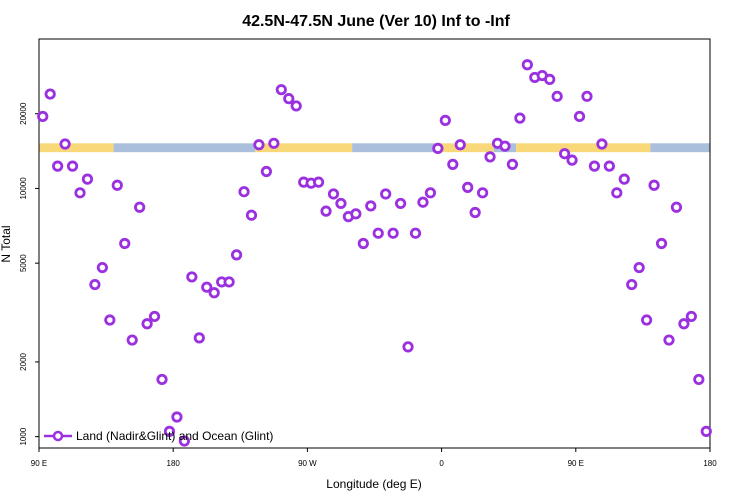  I want to click on chart-title: 42.5N-47.5N June (Ver 10) Inf to -Inf, so click(376, 21).